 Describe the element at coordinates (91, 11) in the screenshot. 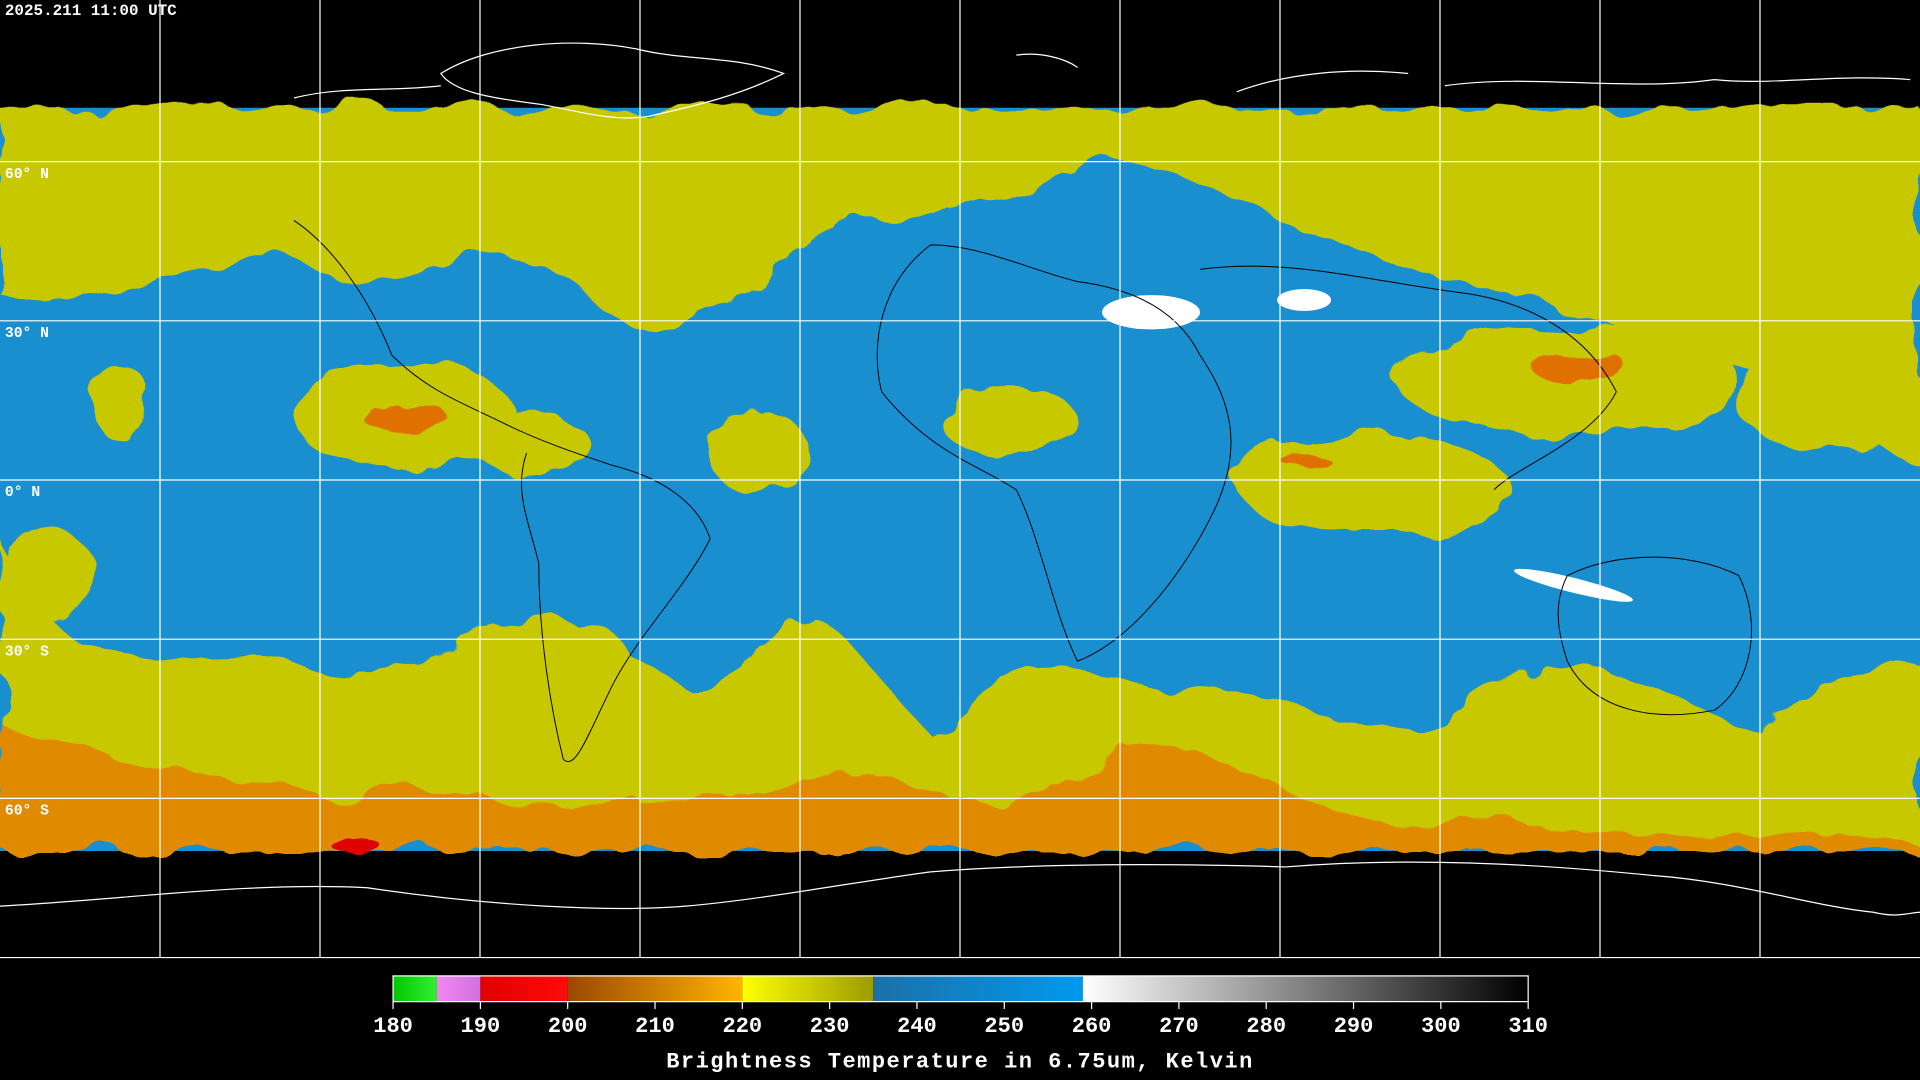

I see `timestamp: 2025.211 11:00 UTC` at that location.